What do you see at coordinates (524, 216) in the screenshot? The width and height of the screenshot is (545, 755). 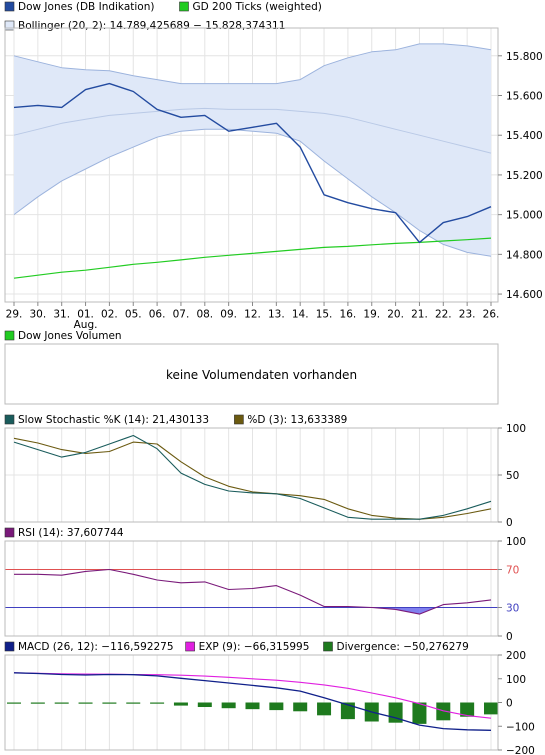 I see `y-tick-label: 15.000` at bounding box center [524, 216].